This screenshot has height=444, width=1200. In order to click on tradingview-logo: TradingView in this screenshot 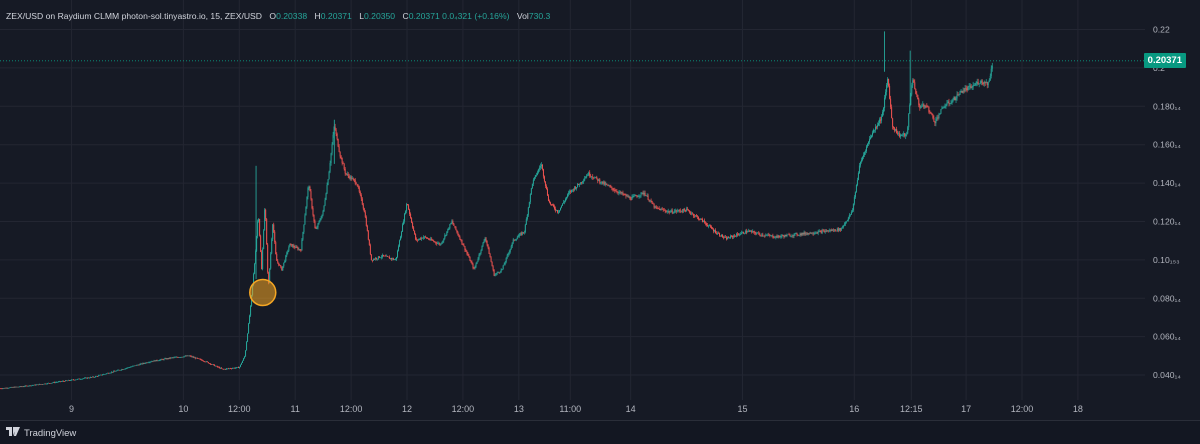, I will do `click(41, 433)`.